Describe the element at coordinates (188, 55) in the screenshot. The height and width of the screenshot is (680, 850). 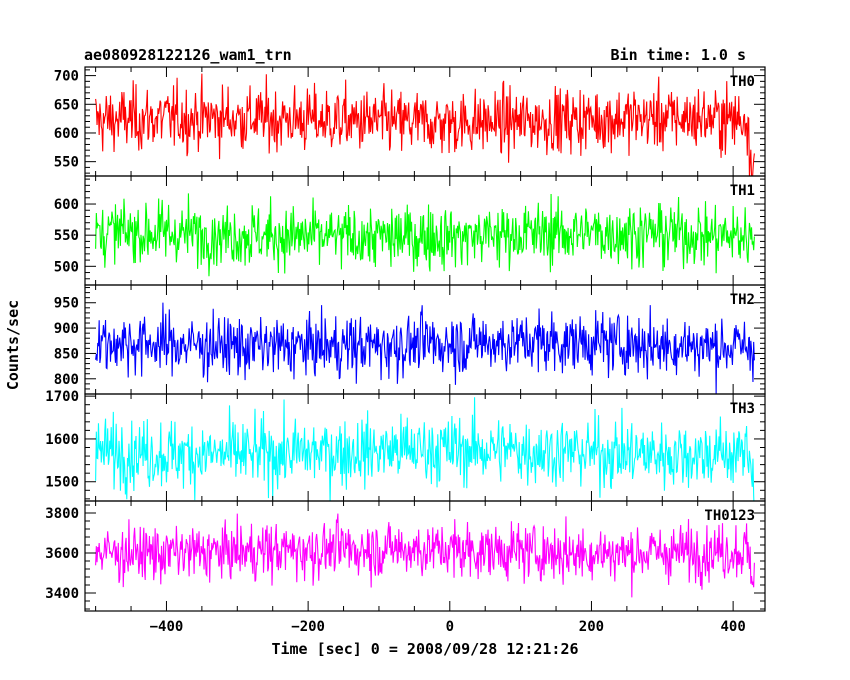
I see `chart-title: ae080928122126_wam1_trn` at that location.